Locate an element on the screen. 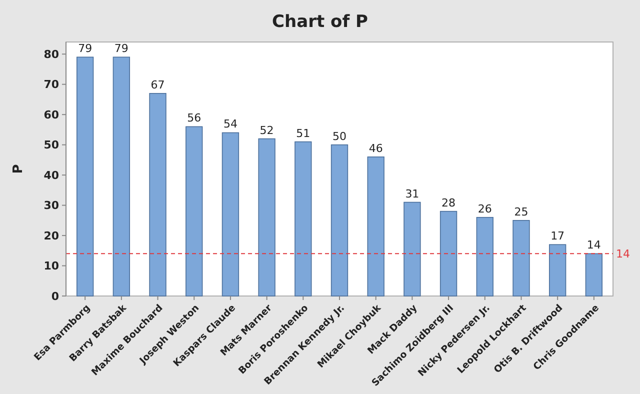 The image size is (640, 394). y-tick-label: 70 is located at coordinates (52, 85).